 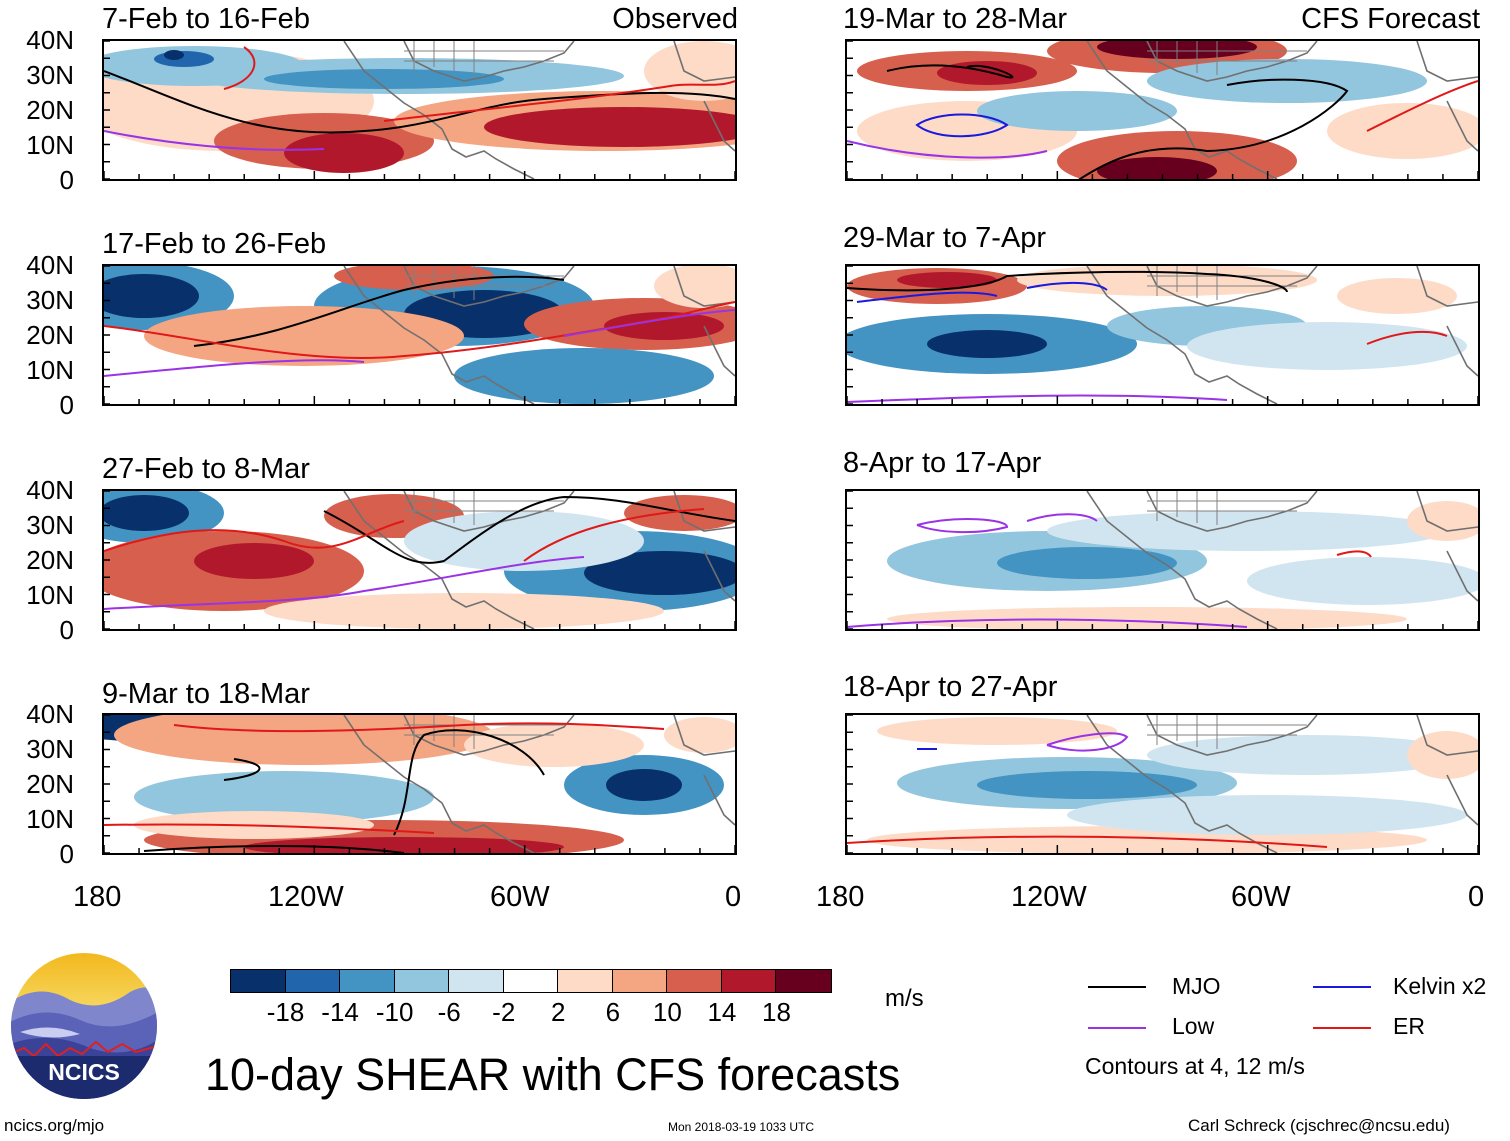 I want to click on ncics-logo-graphic: NCICS, so click(x=84, y=1026).